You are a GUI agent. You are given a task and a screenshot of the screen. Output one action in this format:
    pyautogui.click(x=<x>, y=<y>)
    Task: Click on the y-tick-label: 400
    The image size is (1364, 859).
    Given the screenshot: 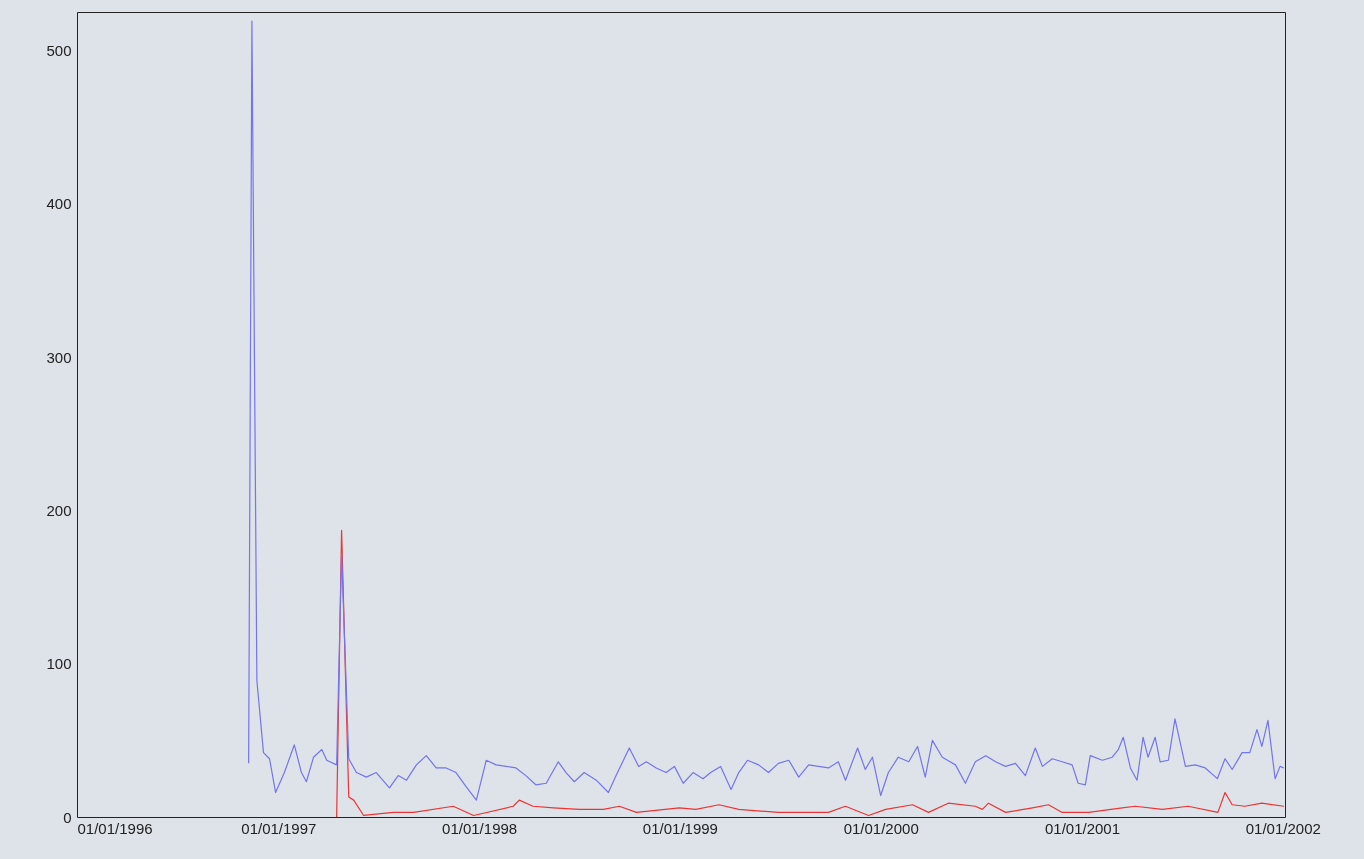 What is the action you would take?
    pyautogui.click(x=59, y=204)
    